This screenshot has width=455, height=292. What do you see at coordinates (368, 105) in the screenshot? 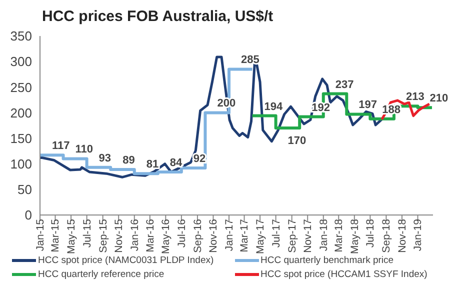
I see `data-label: 197` at bounding box center [368, 105].